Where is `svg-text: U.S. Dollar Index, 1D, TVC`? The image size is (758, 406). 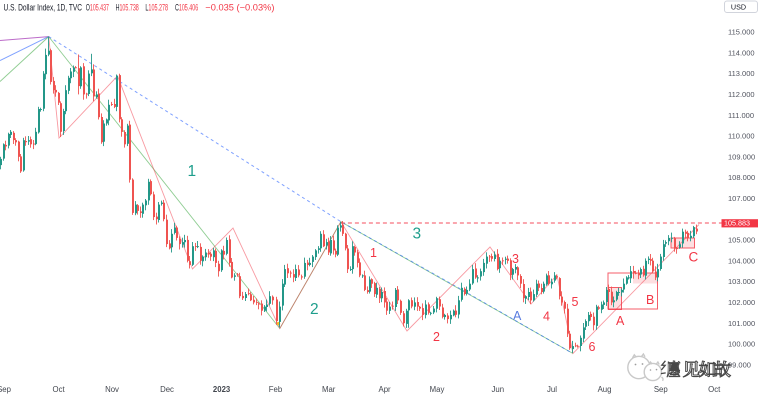 svg-text: U.S. Dollar Index, 1D, TVC is located at coordinates (43, 7).